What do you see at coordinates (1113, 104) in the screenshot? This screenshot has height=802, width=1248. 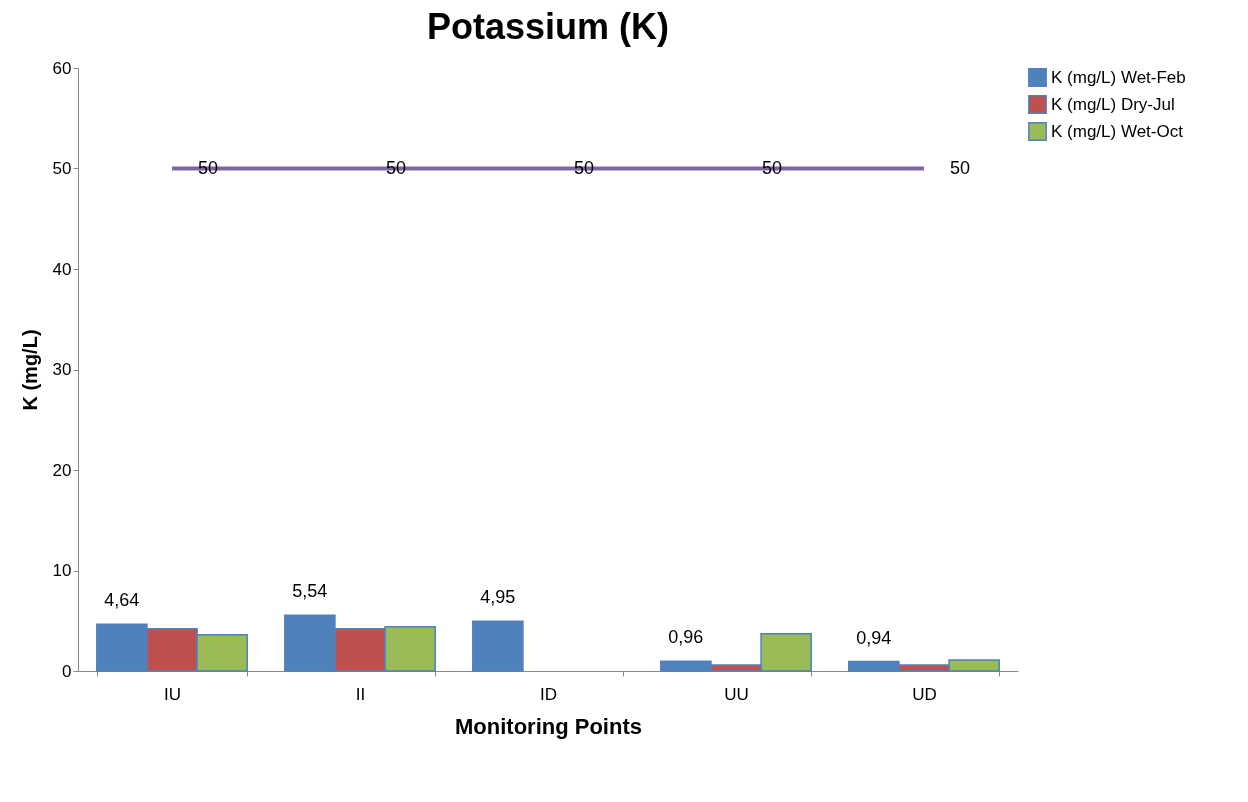 I see `legend-label: K (mg/L) Dry-Jul` at bounding box center [1113, 104].